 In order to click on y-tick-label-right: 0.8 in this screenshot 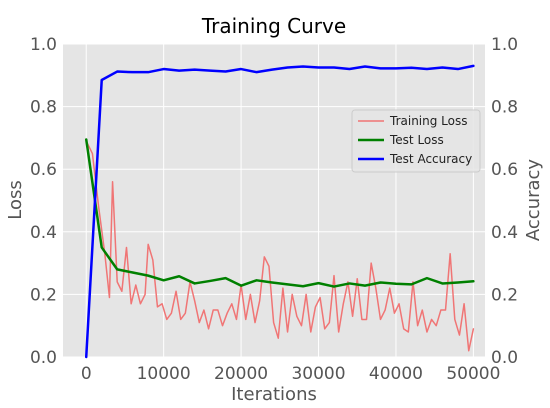, I will do `click(504, 108)`.